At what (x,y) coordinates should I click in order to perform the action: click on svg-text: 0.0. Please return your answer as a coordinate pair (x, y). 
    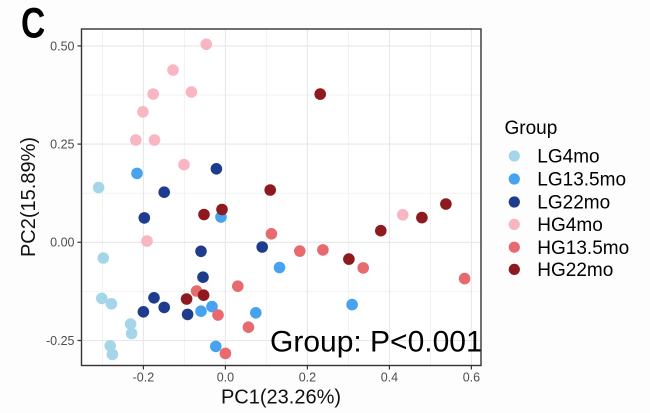
    Looking at the image, I should click on (225, 378).